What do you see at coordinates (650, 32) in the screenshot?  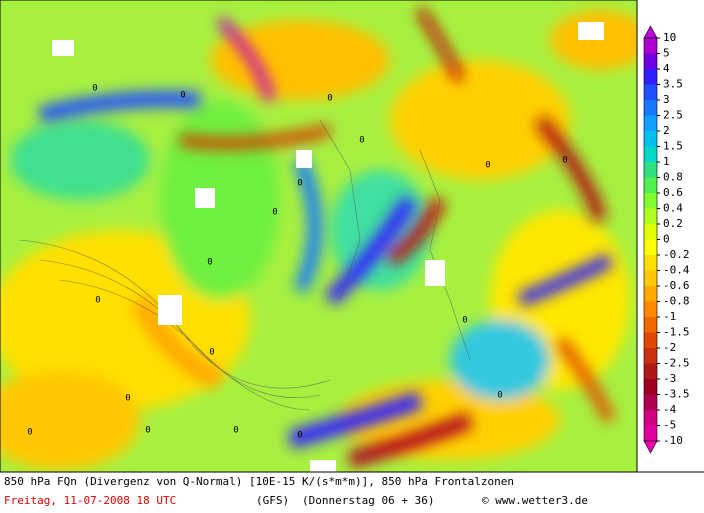 I see `colorbar-top-arrow` at bounding box center [650, 32].